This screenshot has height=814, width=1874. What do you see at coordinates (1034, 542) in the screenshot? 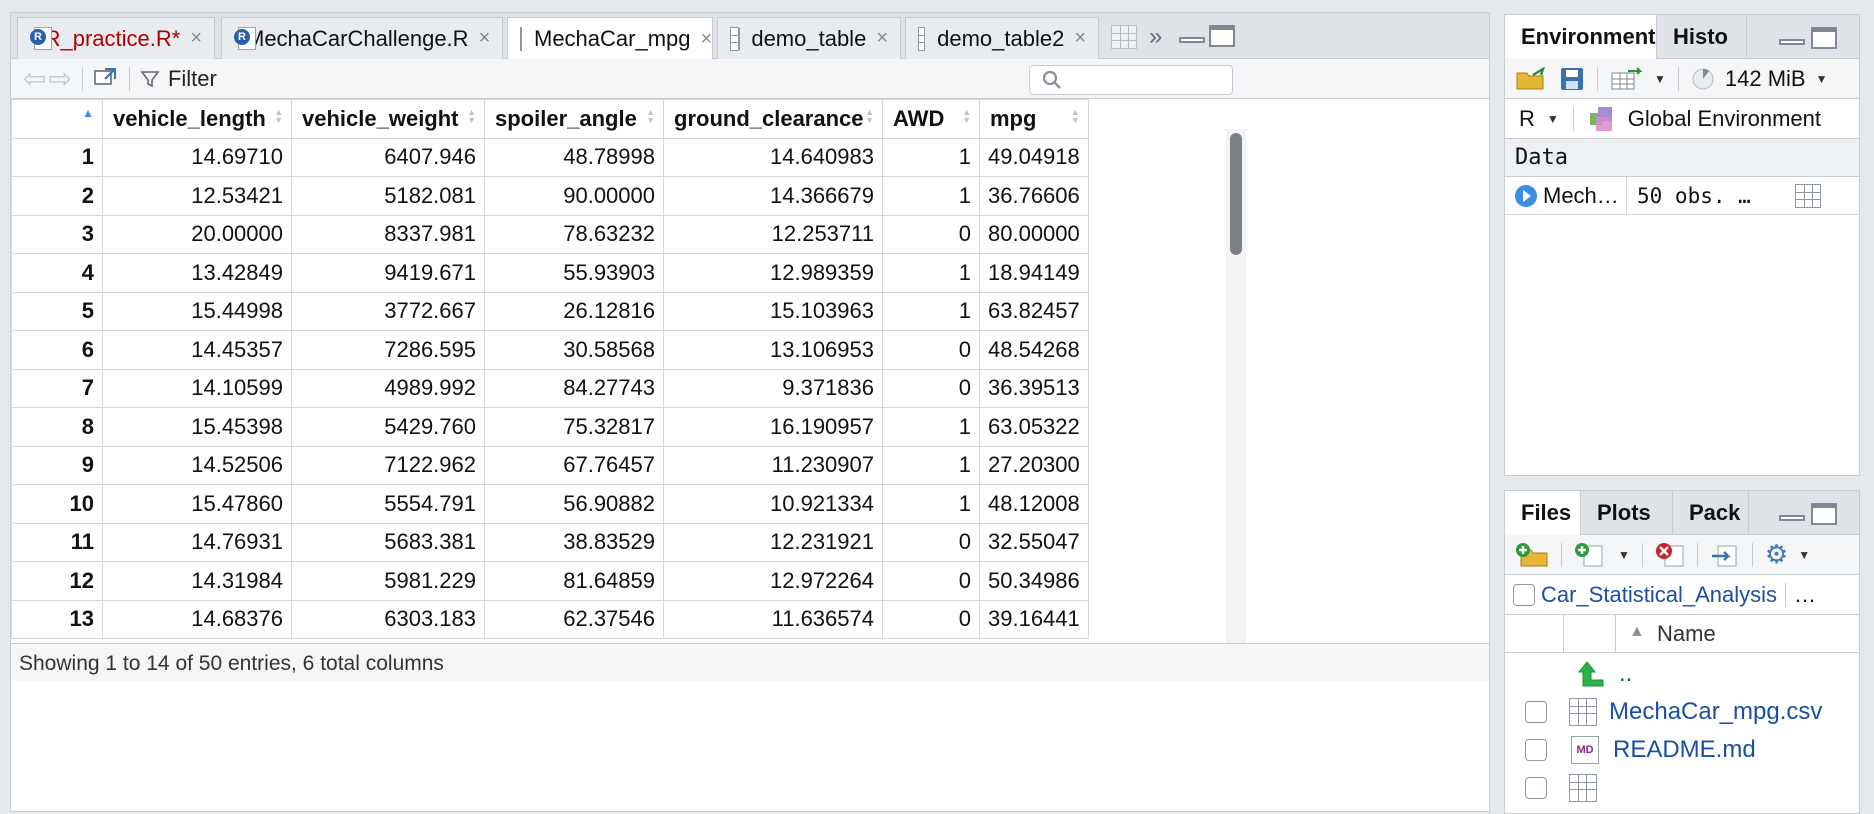
I see `table-cell: 32.55047` at bounding box center [1034, 542].